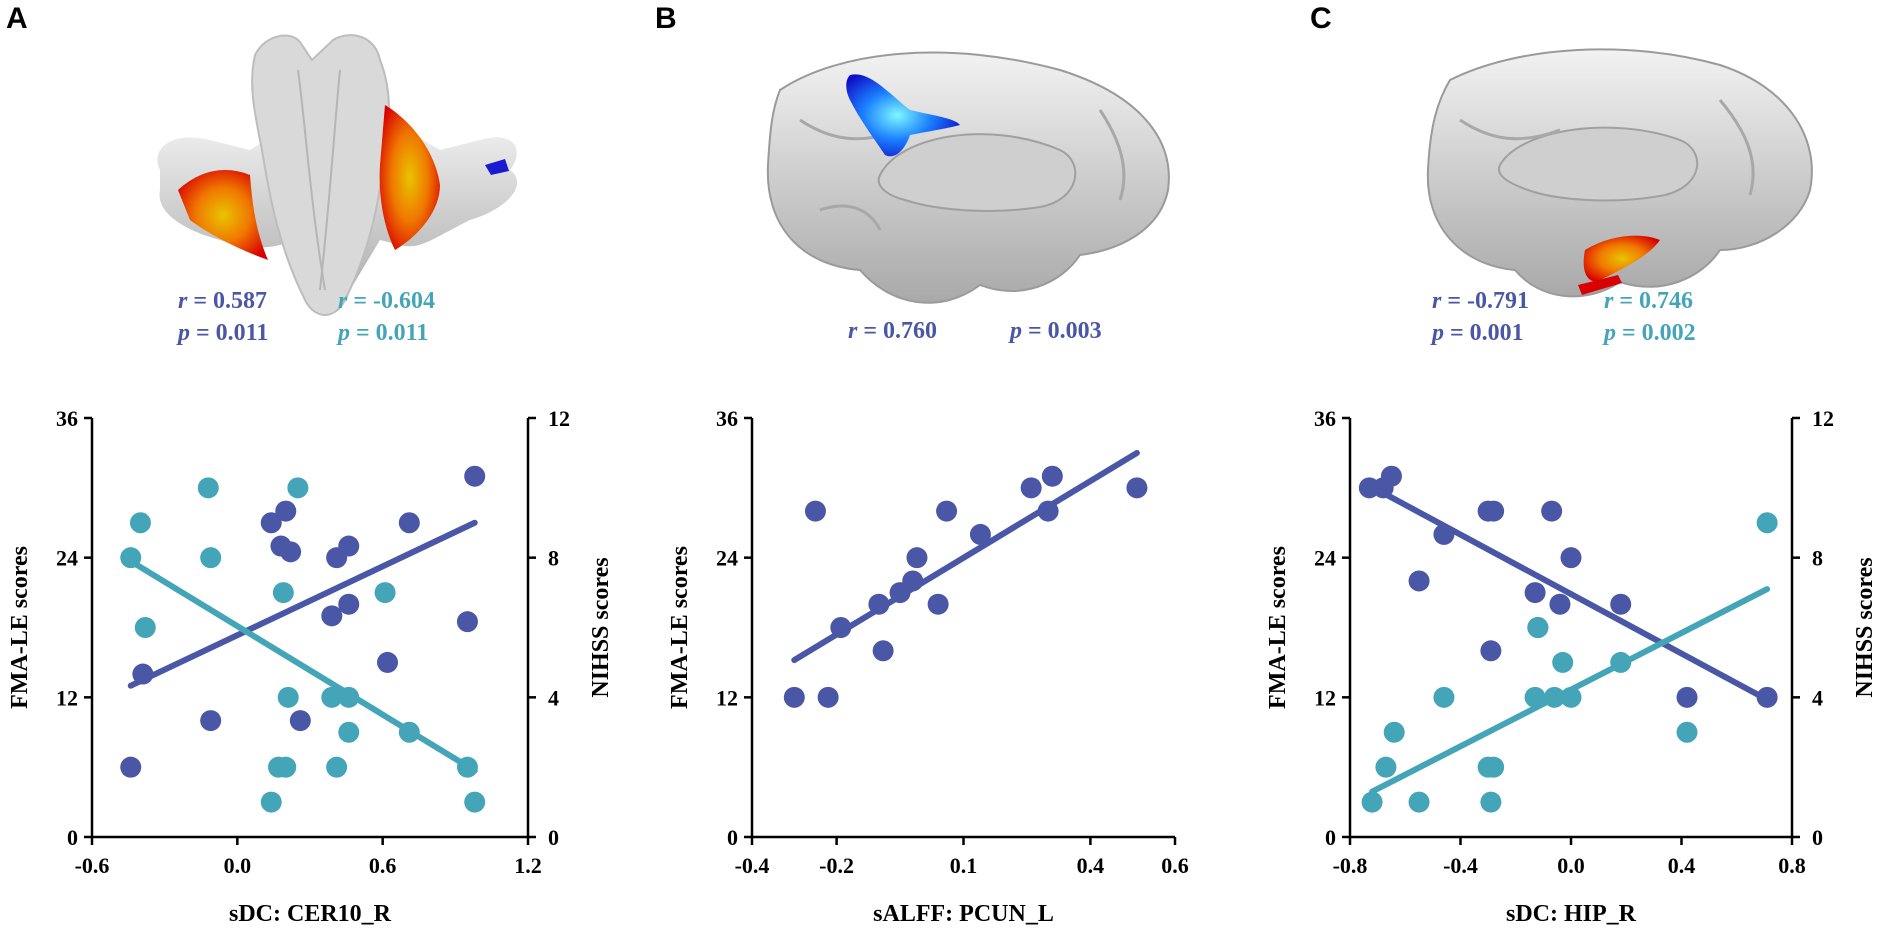 This screenshot has height=937, width=1902. What do you see at coordinates (1321, 18) in the screenshot?
I see `panel-letter-c: C` at bounding box center [1321, 18].